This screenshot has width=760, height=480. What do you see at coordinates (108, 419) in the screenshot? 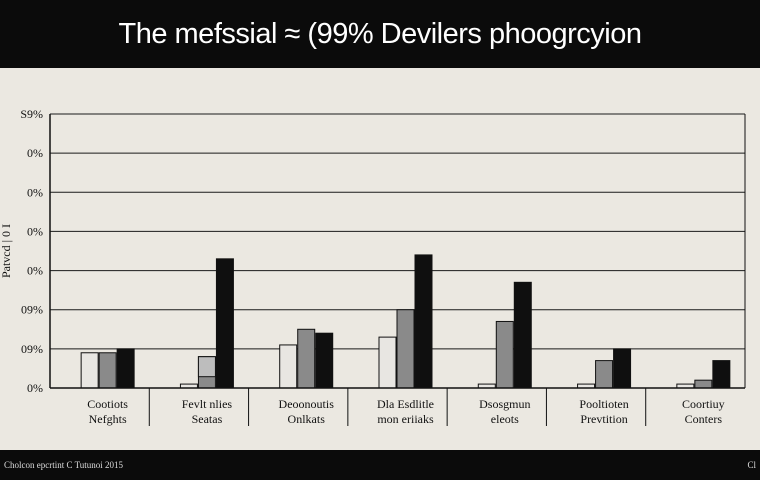
I see `category-label-line: Nefghts` at bounding box center [108, 419].